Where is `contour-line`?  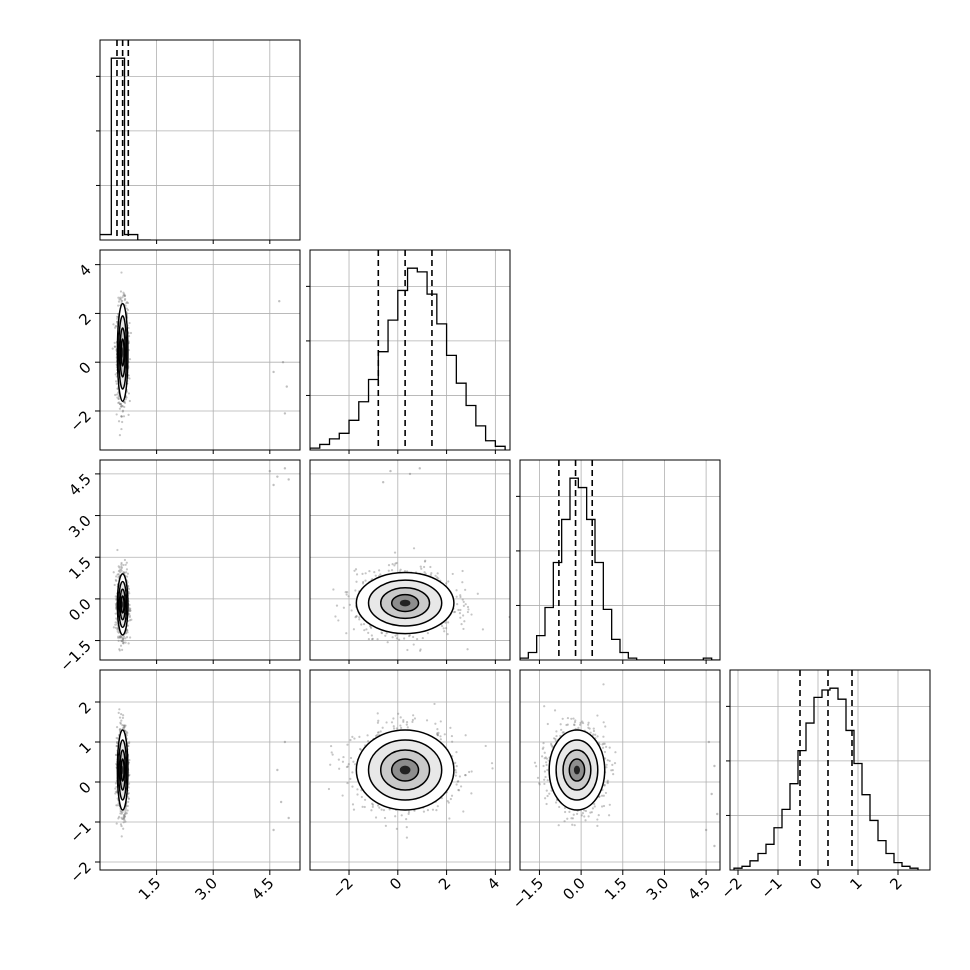 contour-line is located at coordinates (122, 352).